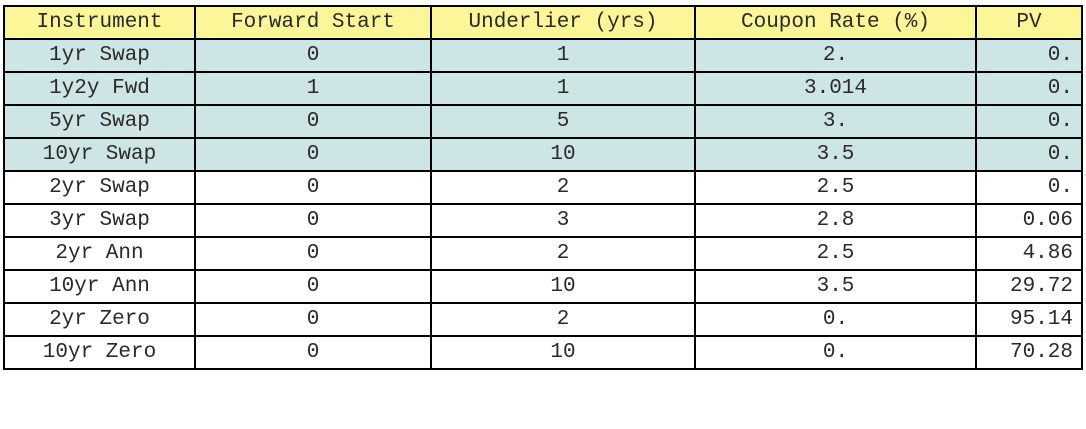 The image size is (1086, 429). I want to click on table-row: 2yr Ann 0 2 2.5 4.86, so click(543, 253).